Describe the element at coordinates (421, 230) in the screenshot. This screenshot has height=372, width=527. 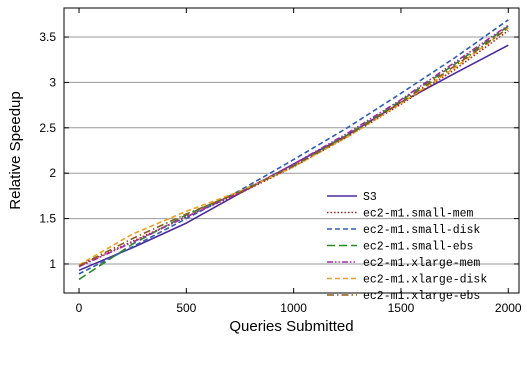
I see `legend-label: ec2-m1.small-disk` at that location.